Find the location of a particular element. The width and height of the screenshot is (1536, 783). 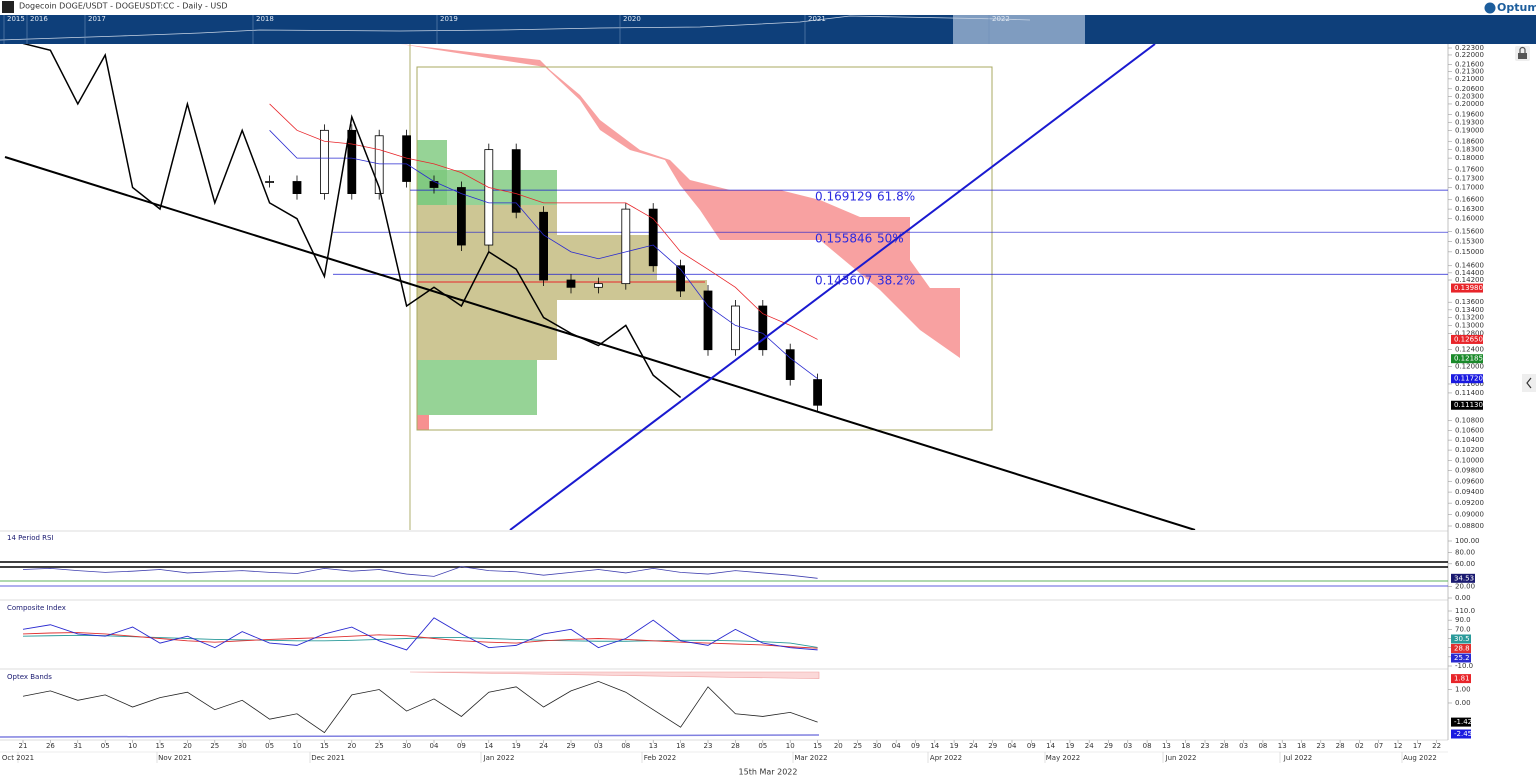

price-tag-label: 0.11130 is located at coordinates (1468, 405).